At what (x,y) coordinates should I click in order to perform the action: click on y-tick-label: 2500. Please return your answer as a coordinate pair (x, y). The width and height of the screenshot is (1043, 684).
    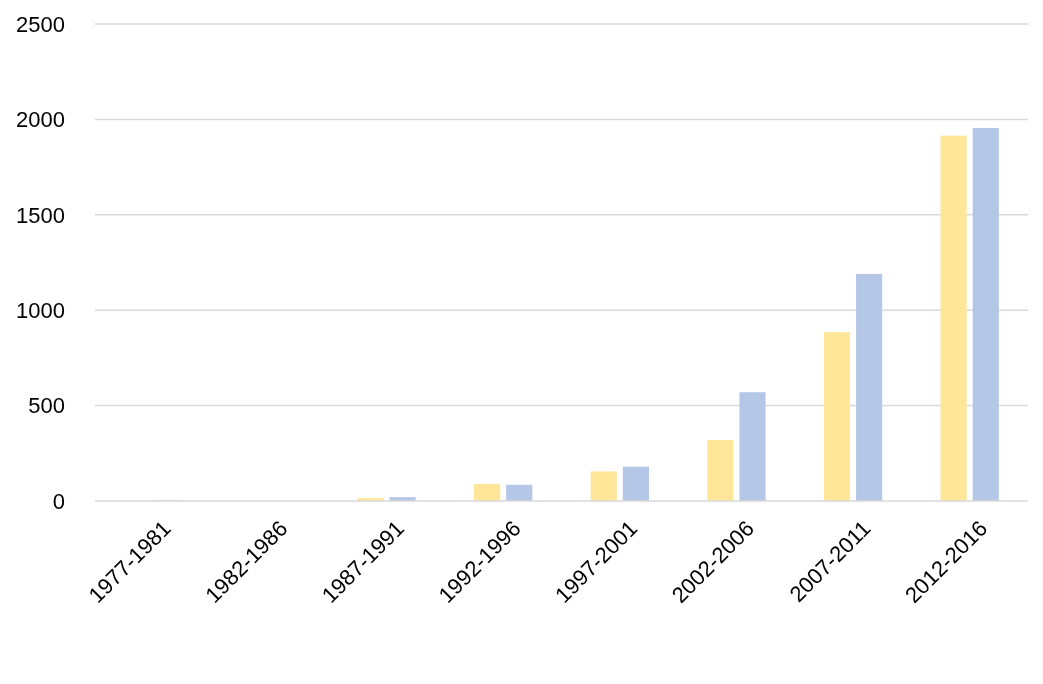
    Looking at the image, I should click on (40, 24).